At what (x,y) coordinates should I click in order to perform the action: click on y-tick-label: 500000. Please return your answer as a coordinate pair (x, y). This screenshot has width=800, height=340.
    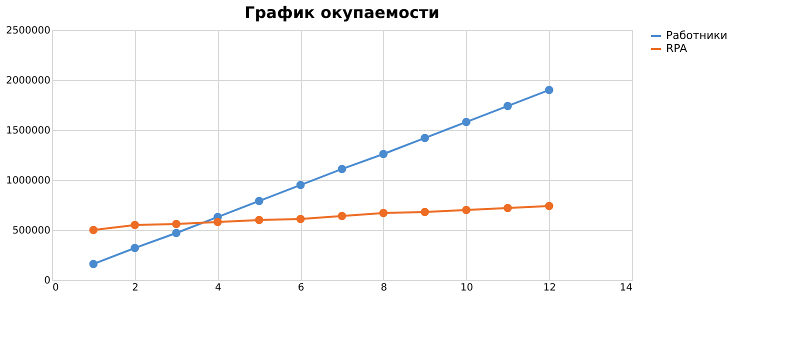
    Looking at the image, I should click on (31, 231).